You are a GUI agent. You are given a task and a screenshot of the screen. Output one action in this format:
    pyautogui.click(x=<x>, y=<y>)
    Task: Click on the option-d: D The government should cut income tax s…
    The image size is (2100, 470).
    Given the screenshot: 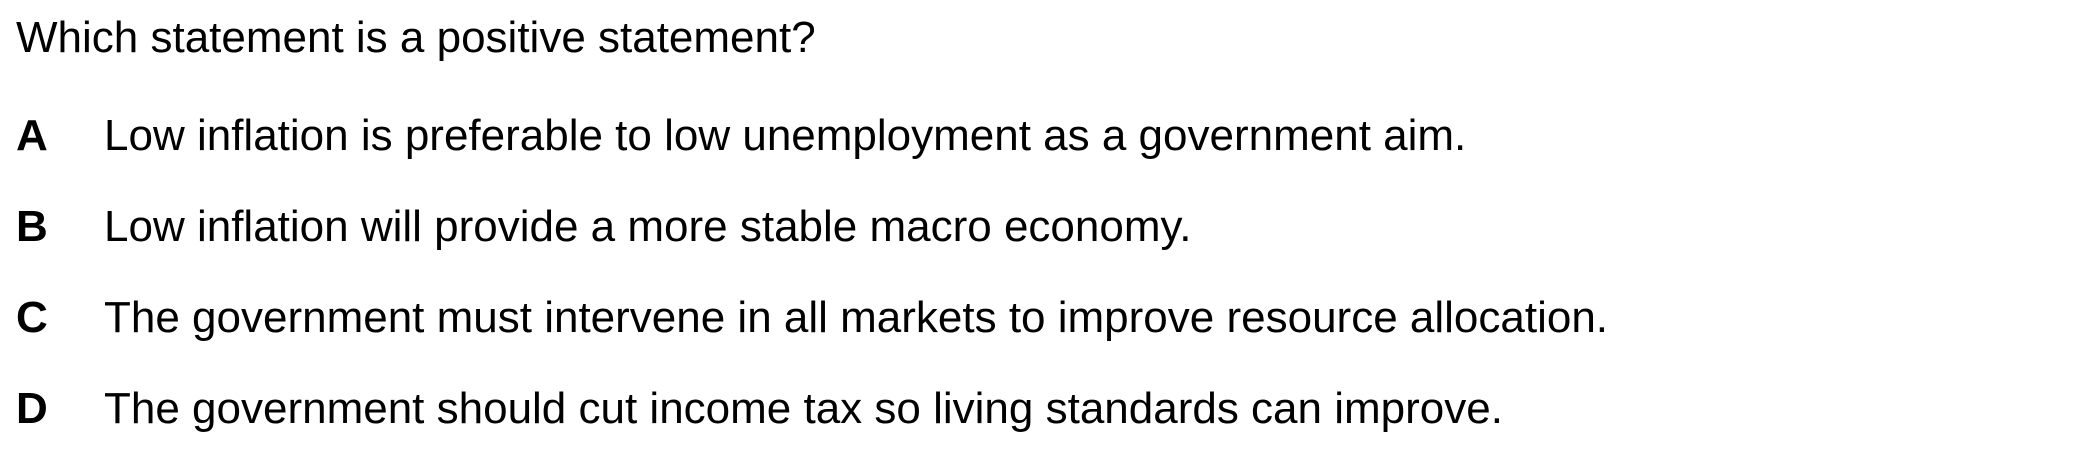 What is the action you would take?
    pyautogui.click(x=812, y=424)
    